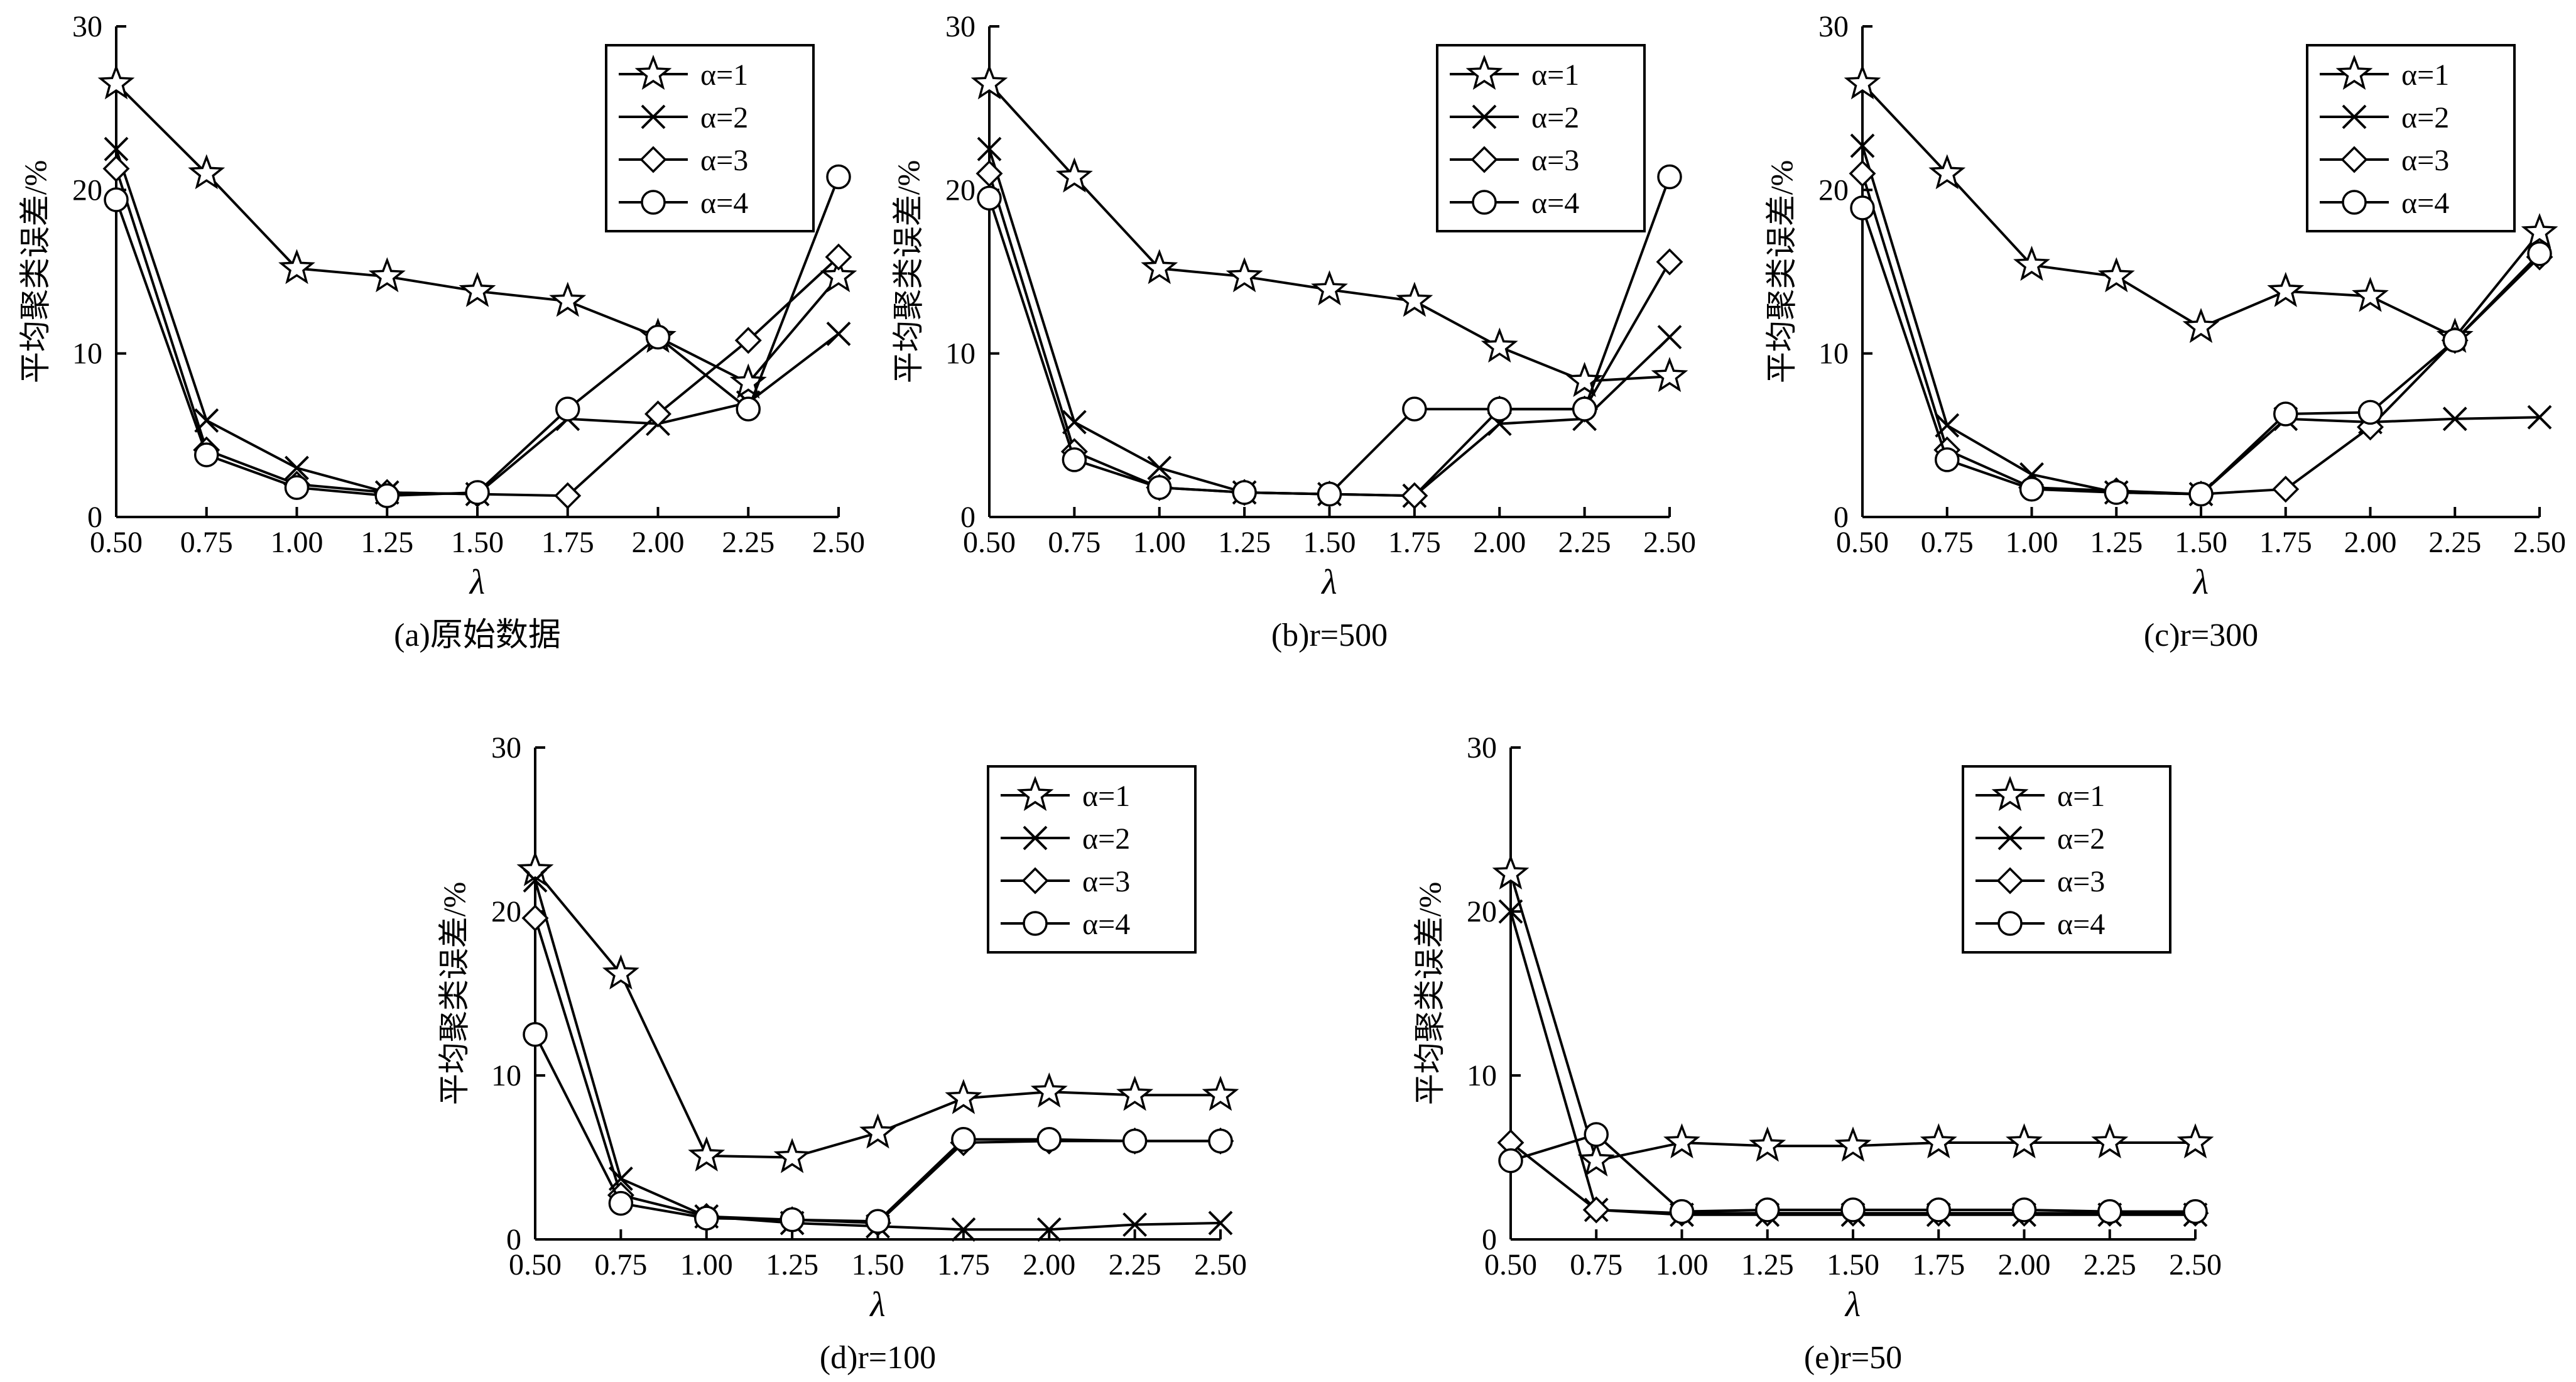 The width and height of the screenshot is (2576, 1382). I want to click on panel-caption: (d)r=100, so click(878, 1358).